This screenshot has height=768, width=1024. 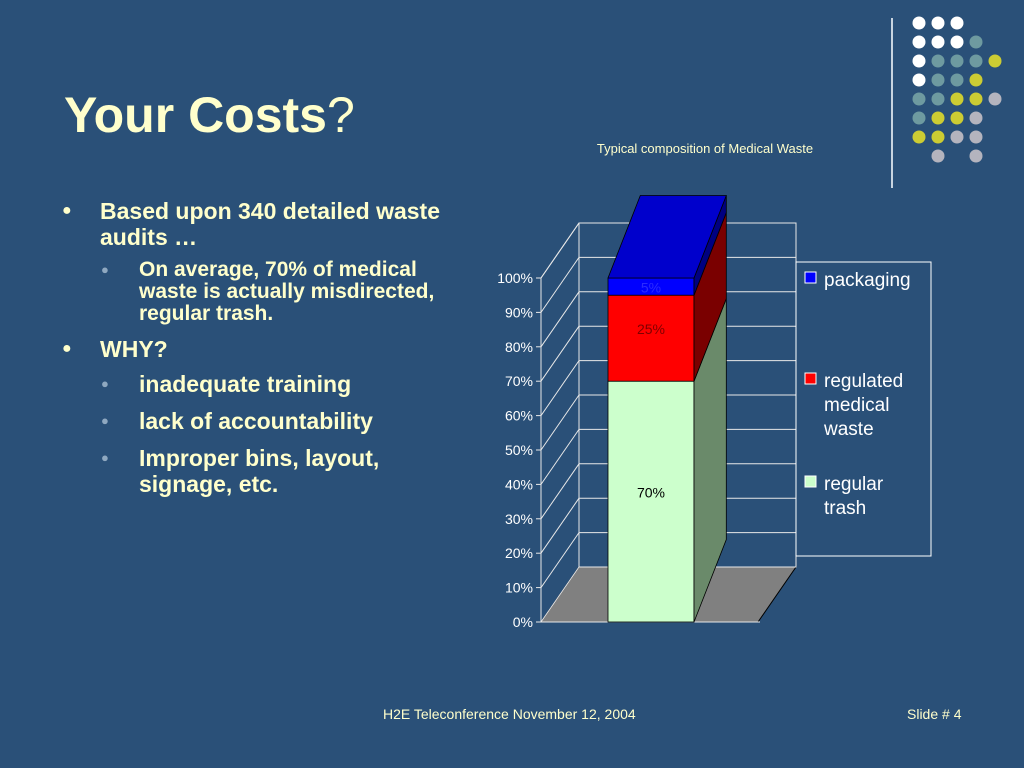 I want to click on sub-bullet-bins: ● Improper bins, layout, signage, etc., so click(x=260, y=471).